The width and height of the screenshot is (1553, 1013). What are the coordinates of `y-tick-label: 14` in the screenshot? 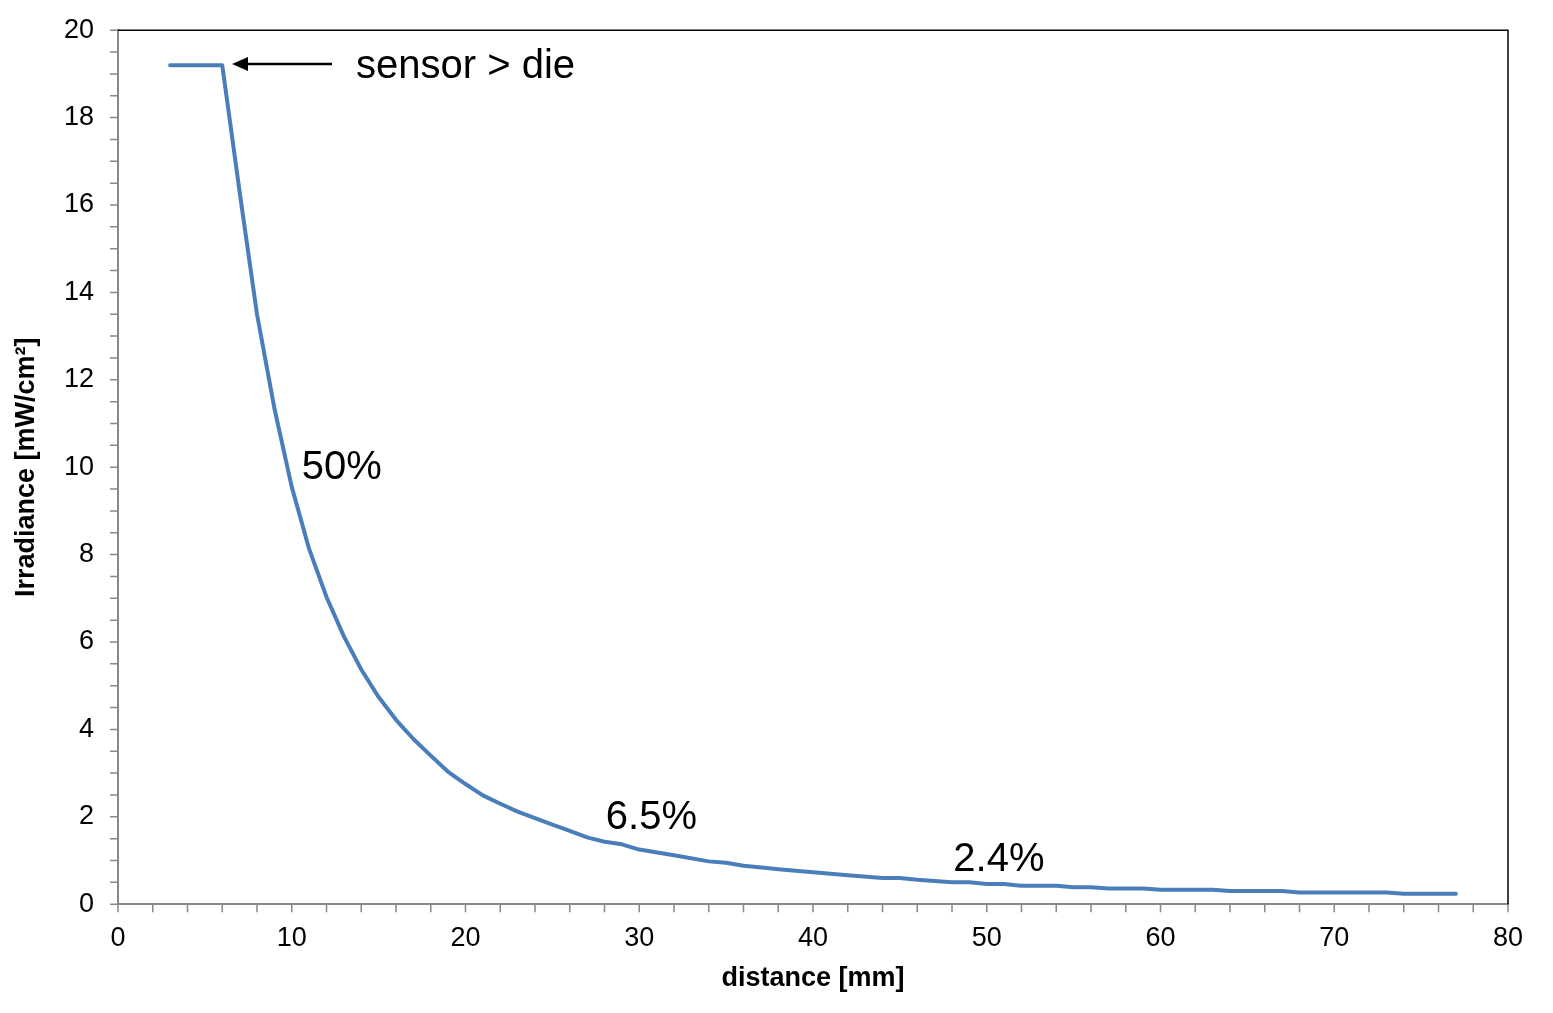 It's located at (78, 290).